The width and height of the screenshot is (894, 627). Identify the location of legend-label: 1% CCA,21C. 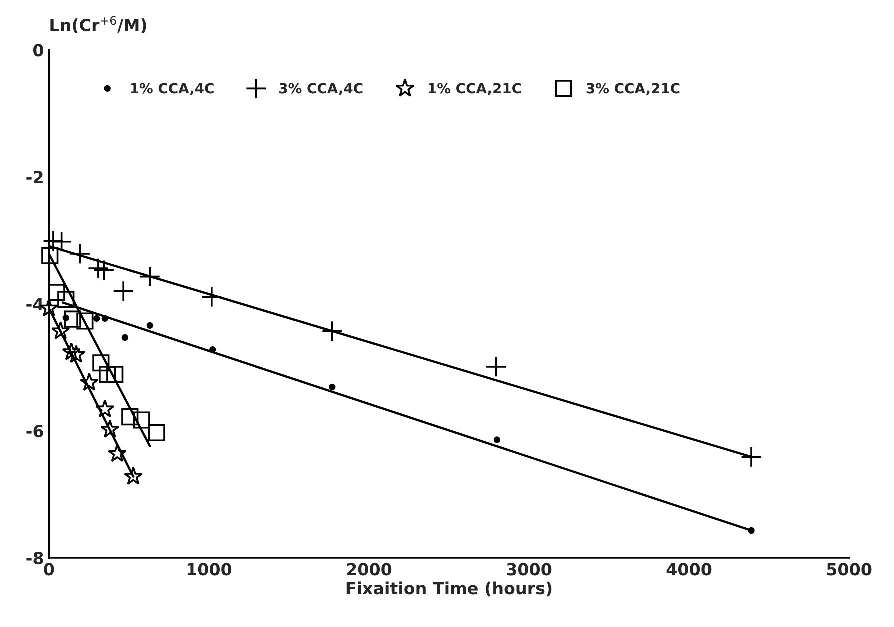
(475, 89).